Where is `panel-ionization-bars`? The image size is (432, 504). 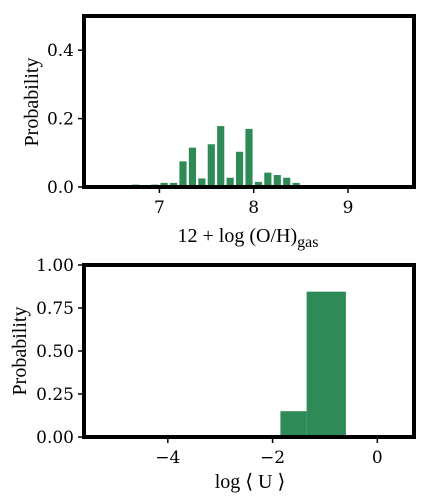 panel-ionization-bars is located at coordinates (313, 364).